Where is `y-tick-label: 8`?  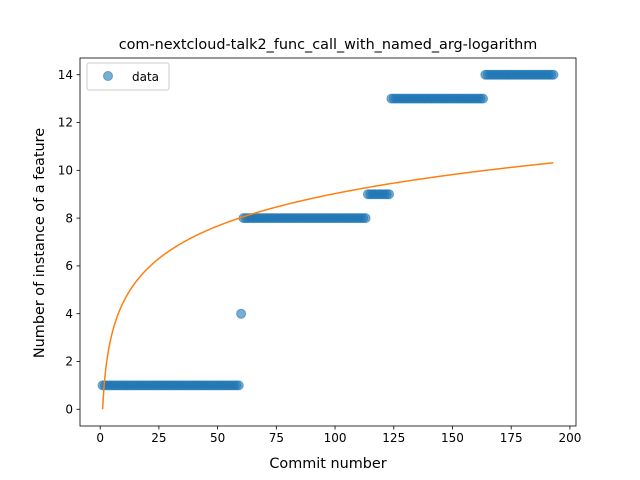 y-tick-label: 8 is located at coordinates (69, 218).